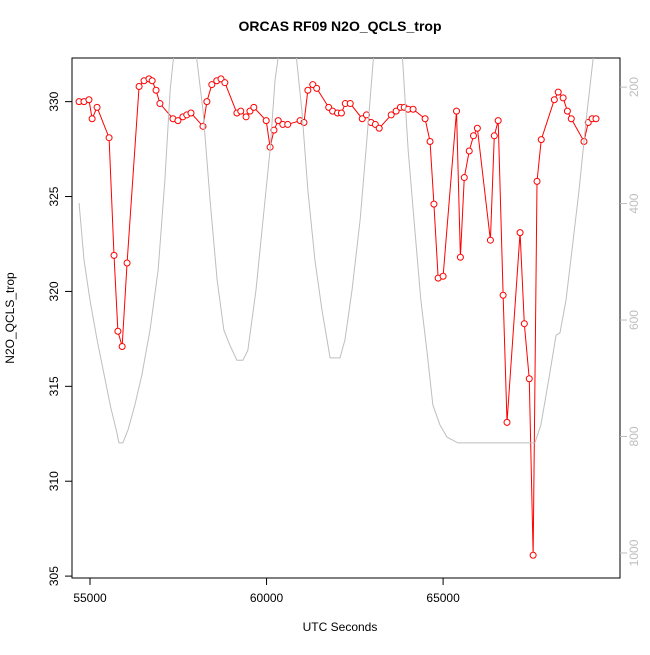 This screenshot has height=655, width=650. What do you see at coordinates (443, 598) in the screenshot?
I see `x-tick-label: 65000` at bounding box center [443, 598].